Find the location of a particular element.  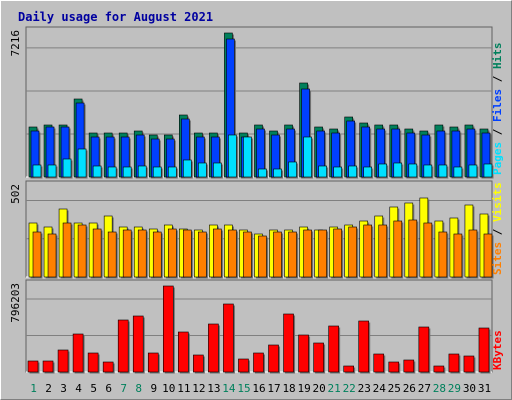

day-label-23: 23 is located at coordinates (364, 388).